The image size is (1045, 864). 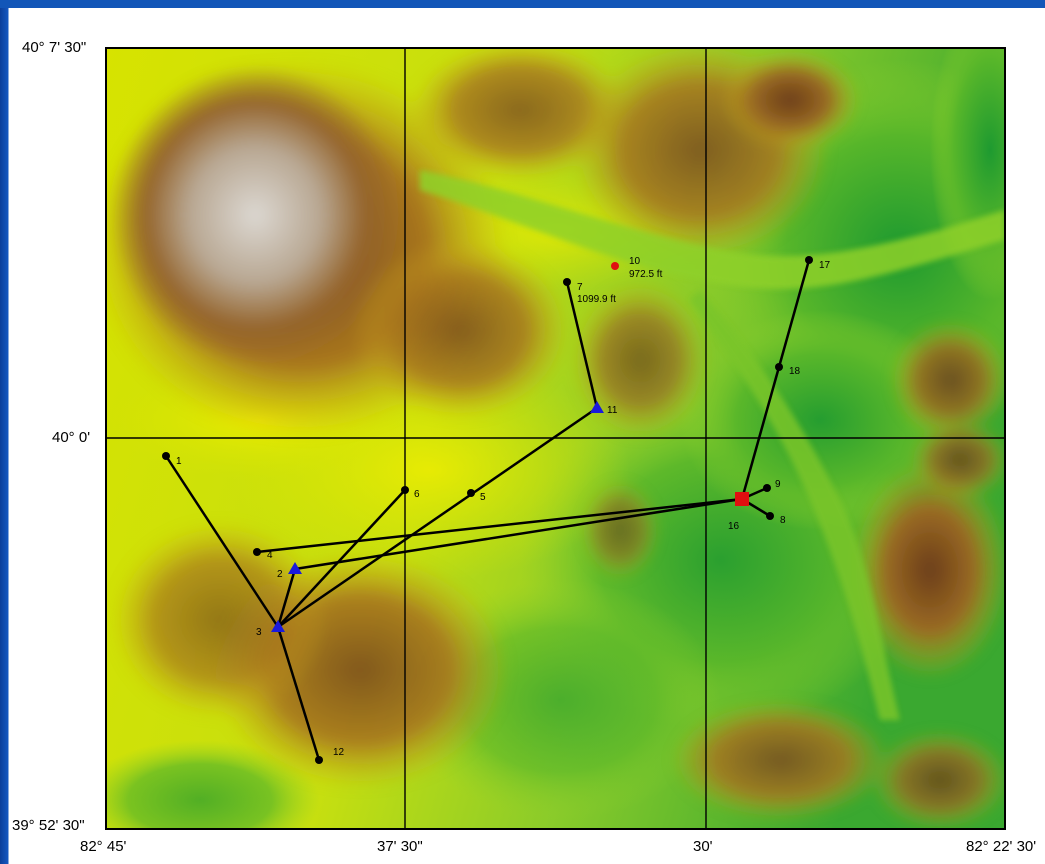 What do you see at coordinates (278, 626) in the screenshot?
I see `station-3-triangle-marker` at bounding box center [278, 626].